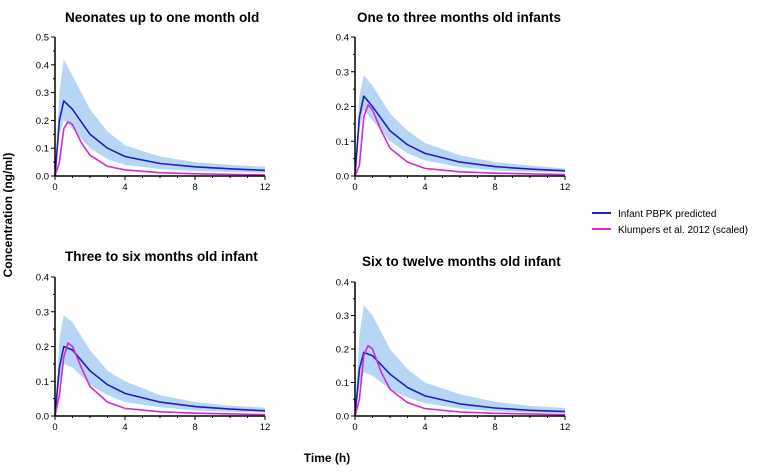 Image resolution: width=769 pixels, height=475 pixels. Describe the element at coordinates (459, 17) in the screenshot. I see `chart-title: One to three months old infants` at that location.